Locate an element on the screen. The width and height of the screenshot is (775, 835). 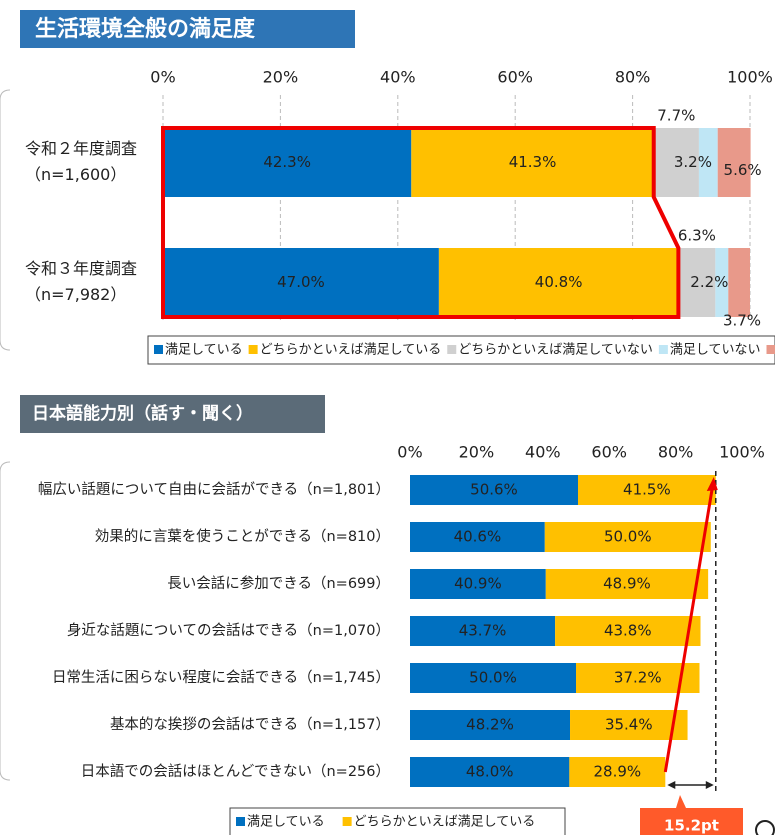
data-label: 28.9% is located at coordinates (618, 772).